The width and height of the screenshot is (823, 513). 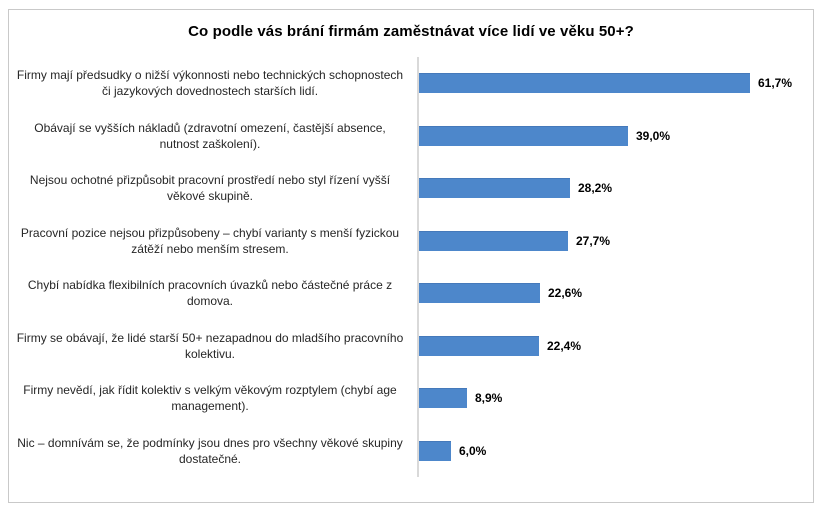 I want to click on bar-track: 39,0%, so click(x=609, y=135).